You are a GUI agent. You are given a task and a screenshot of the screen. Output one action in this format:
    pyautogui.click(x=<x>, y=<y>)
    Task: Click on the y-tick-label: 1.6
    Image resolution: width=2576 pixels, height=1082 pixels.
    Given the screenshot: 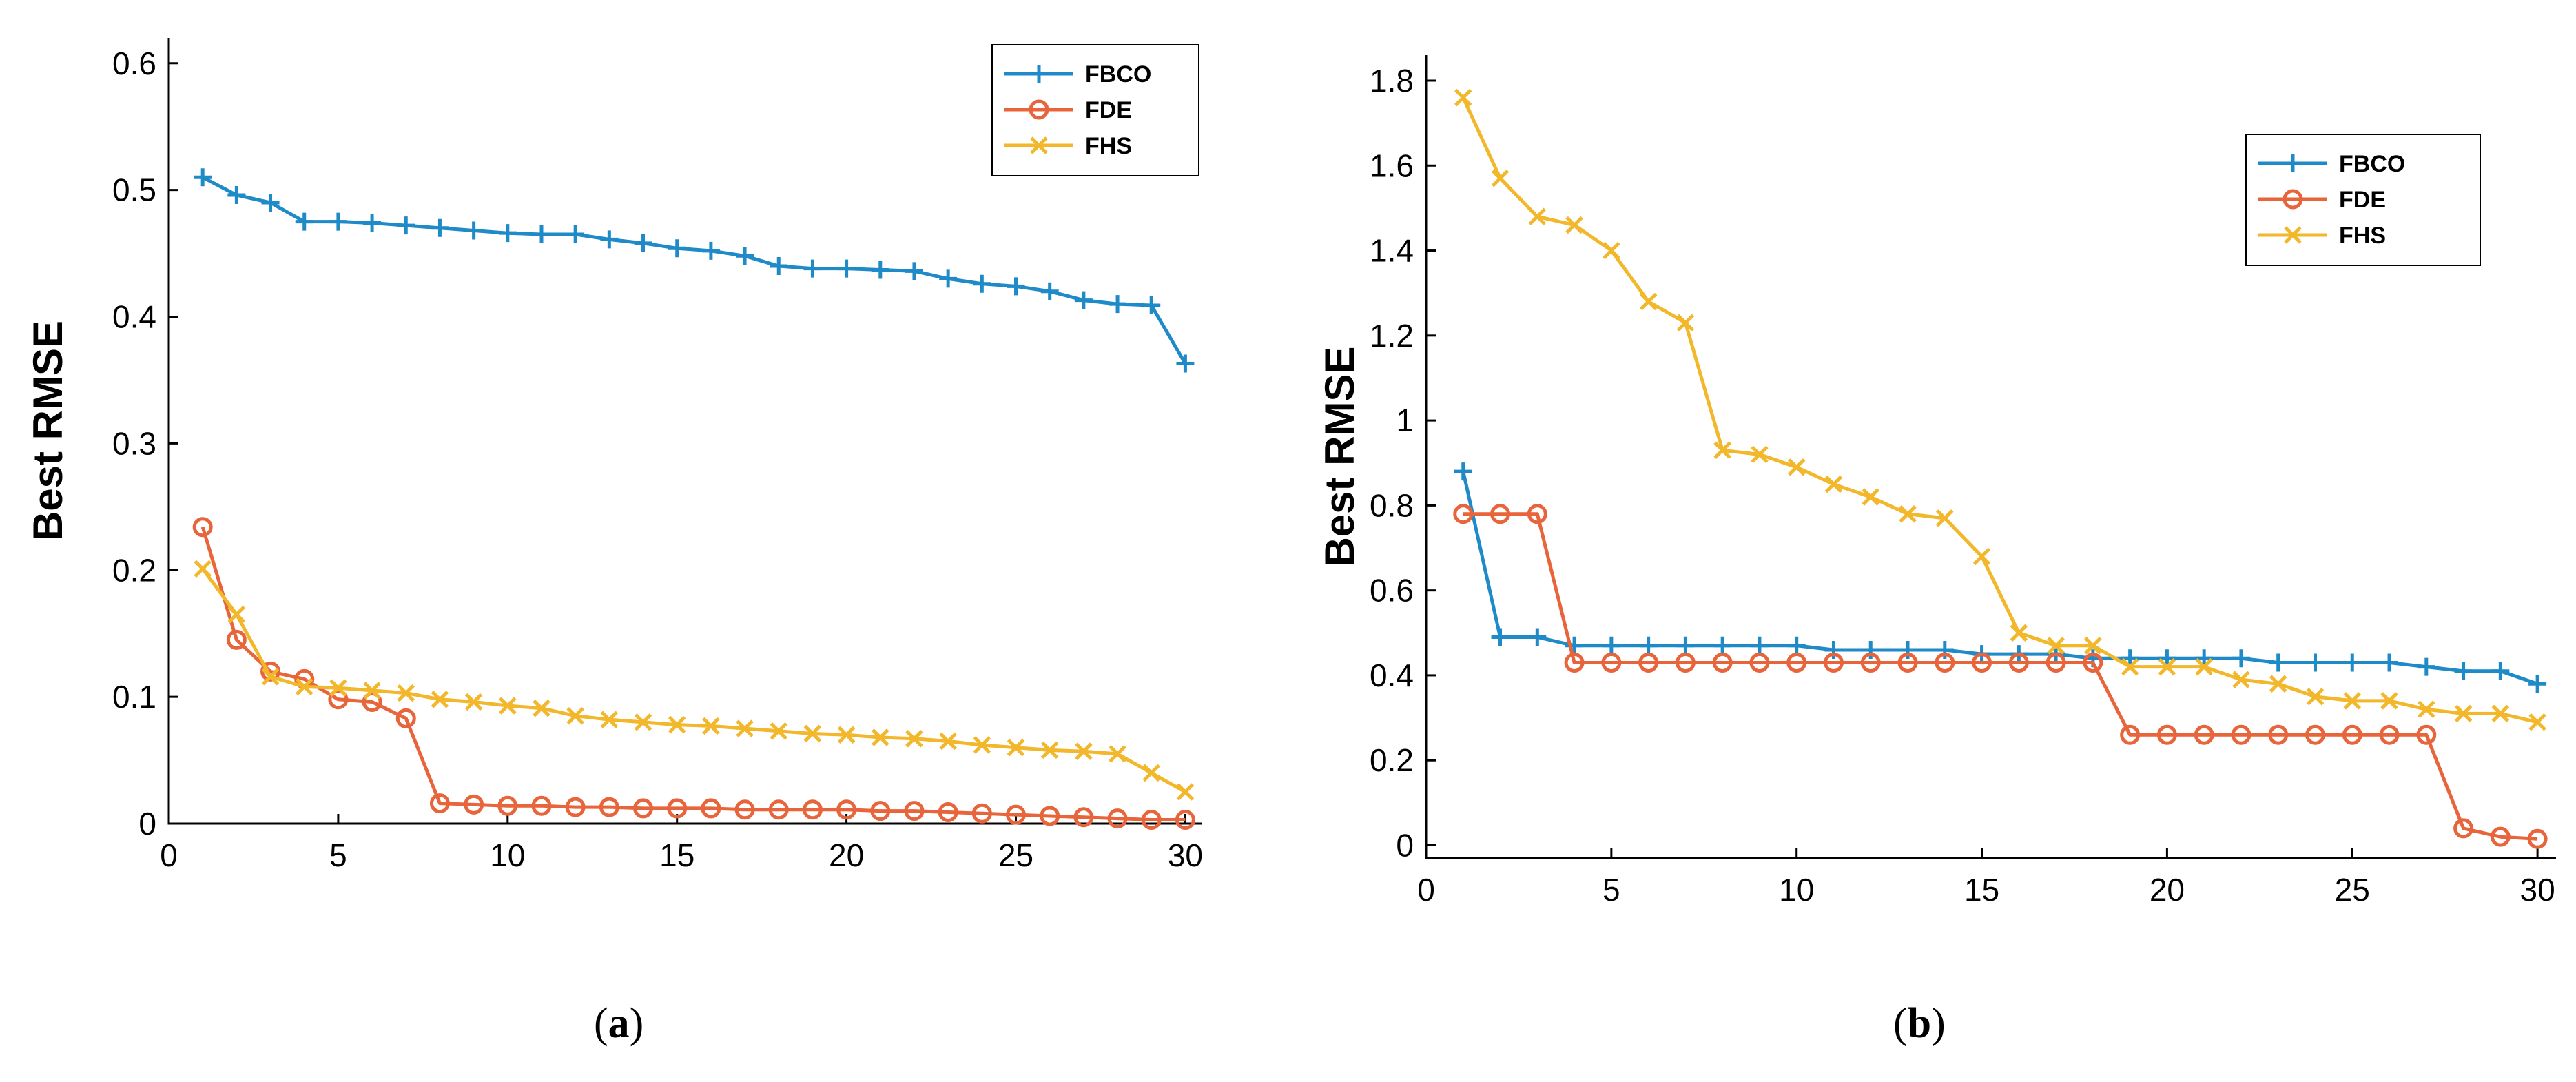 What is the action you would take?
    pyautogui.click(x=1392, y=165)
    